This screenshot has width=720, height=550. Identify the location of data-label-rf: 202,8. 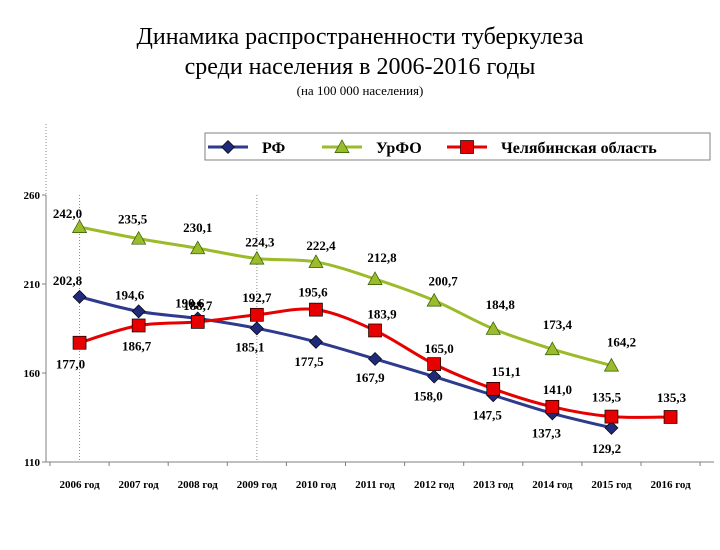
(68, 280).